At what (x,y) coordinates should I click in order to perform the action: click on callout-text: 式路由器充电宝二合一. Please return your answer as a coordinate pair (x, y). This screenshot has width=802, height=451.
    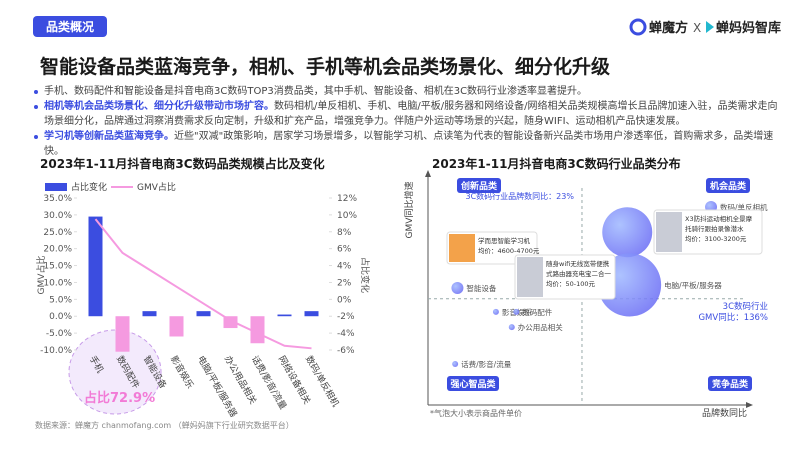
    Looking at the image, I should click on (579, 273).